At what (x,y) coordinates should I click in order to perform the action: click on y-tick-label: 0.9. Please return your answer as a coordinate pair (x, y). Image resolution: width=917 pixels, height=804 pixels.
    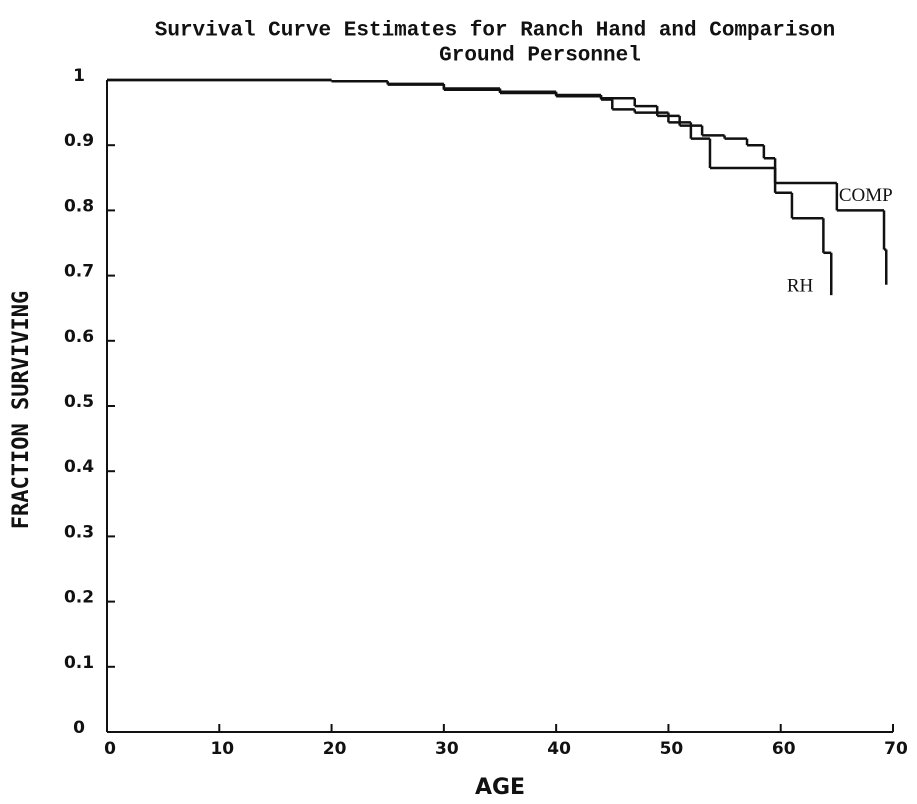
    Looking at the image, I should click on (79, 141).